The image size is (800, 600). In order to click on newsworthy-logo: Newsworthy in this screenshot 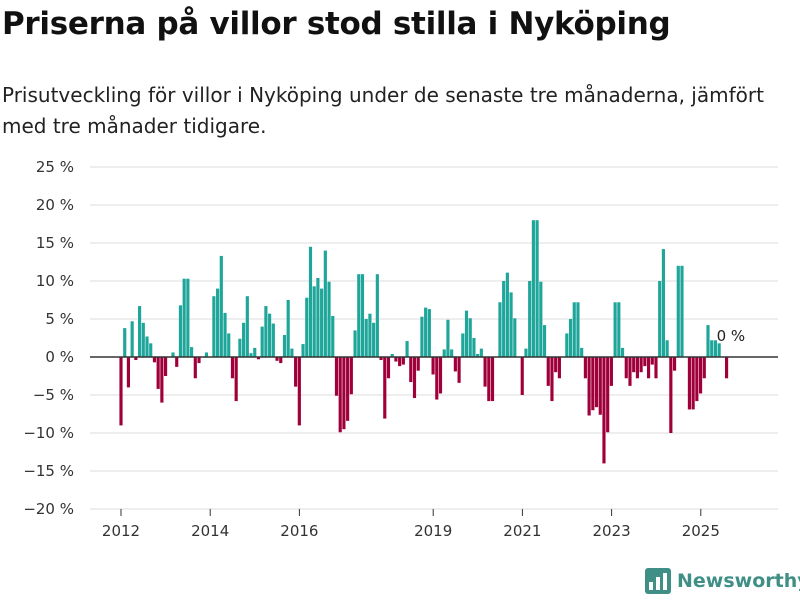, I will do `click(722, 581)`.